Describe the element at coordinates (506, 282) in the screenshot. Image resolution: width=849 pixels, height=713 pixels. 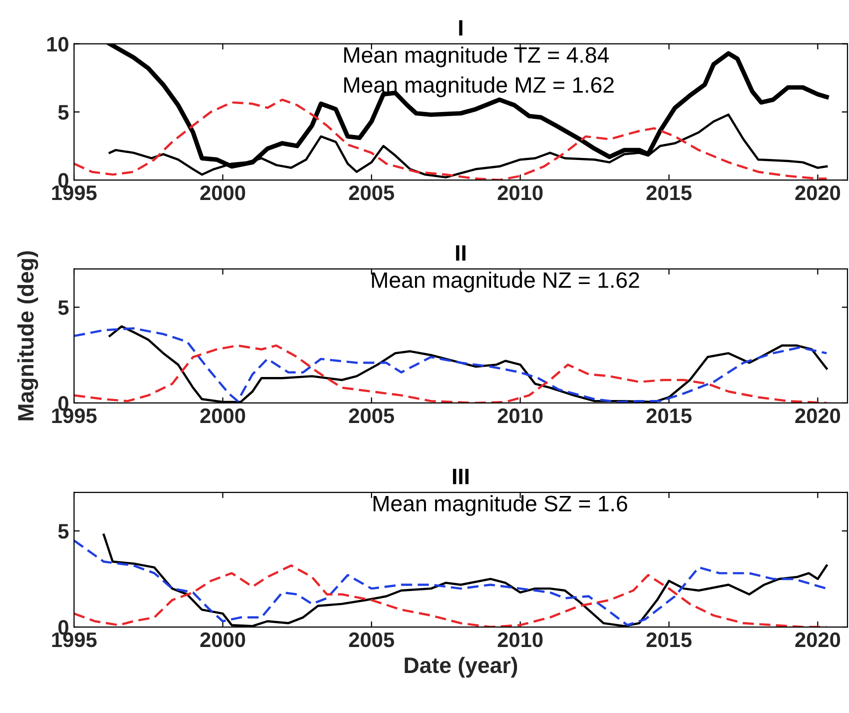
I see `annotation: Mean magnitude NZ = 1.62` at that location.